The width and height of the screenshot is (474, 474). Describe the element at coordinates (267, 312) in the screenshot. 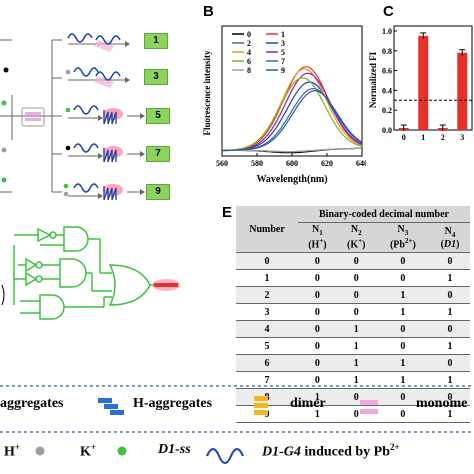

I see `table-cell: 3` at that location.